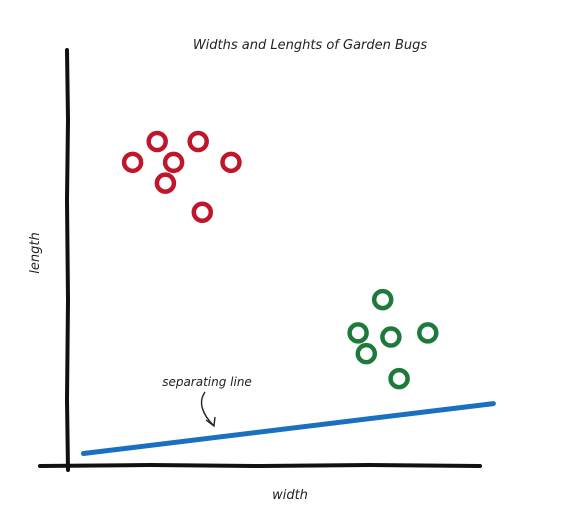 The width and height of the screenshot is (573, 514). What do you see at coordinates (207, 409) in the screenshot?
I see `annotation-arrow` at bounding box center [207, 409].